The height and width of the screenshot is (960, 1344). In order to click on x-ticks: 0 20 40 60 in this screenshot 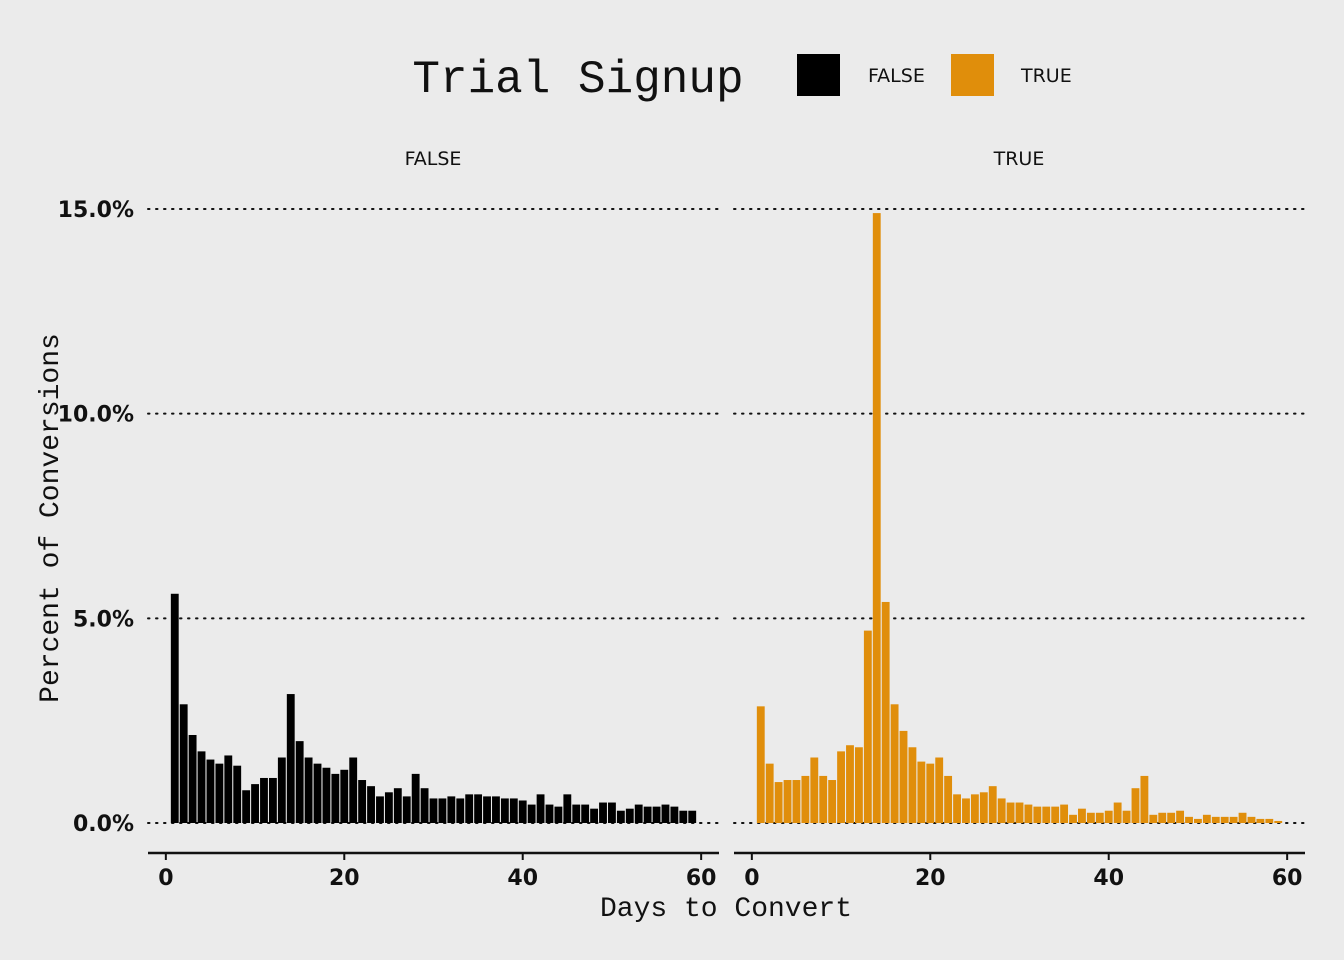, I will do `click(1023, 872)`.